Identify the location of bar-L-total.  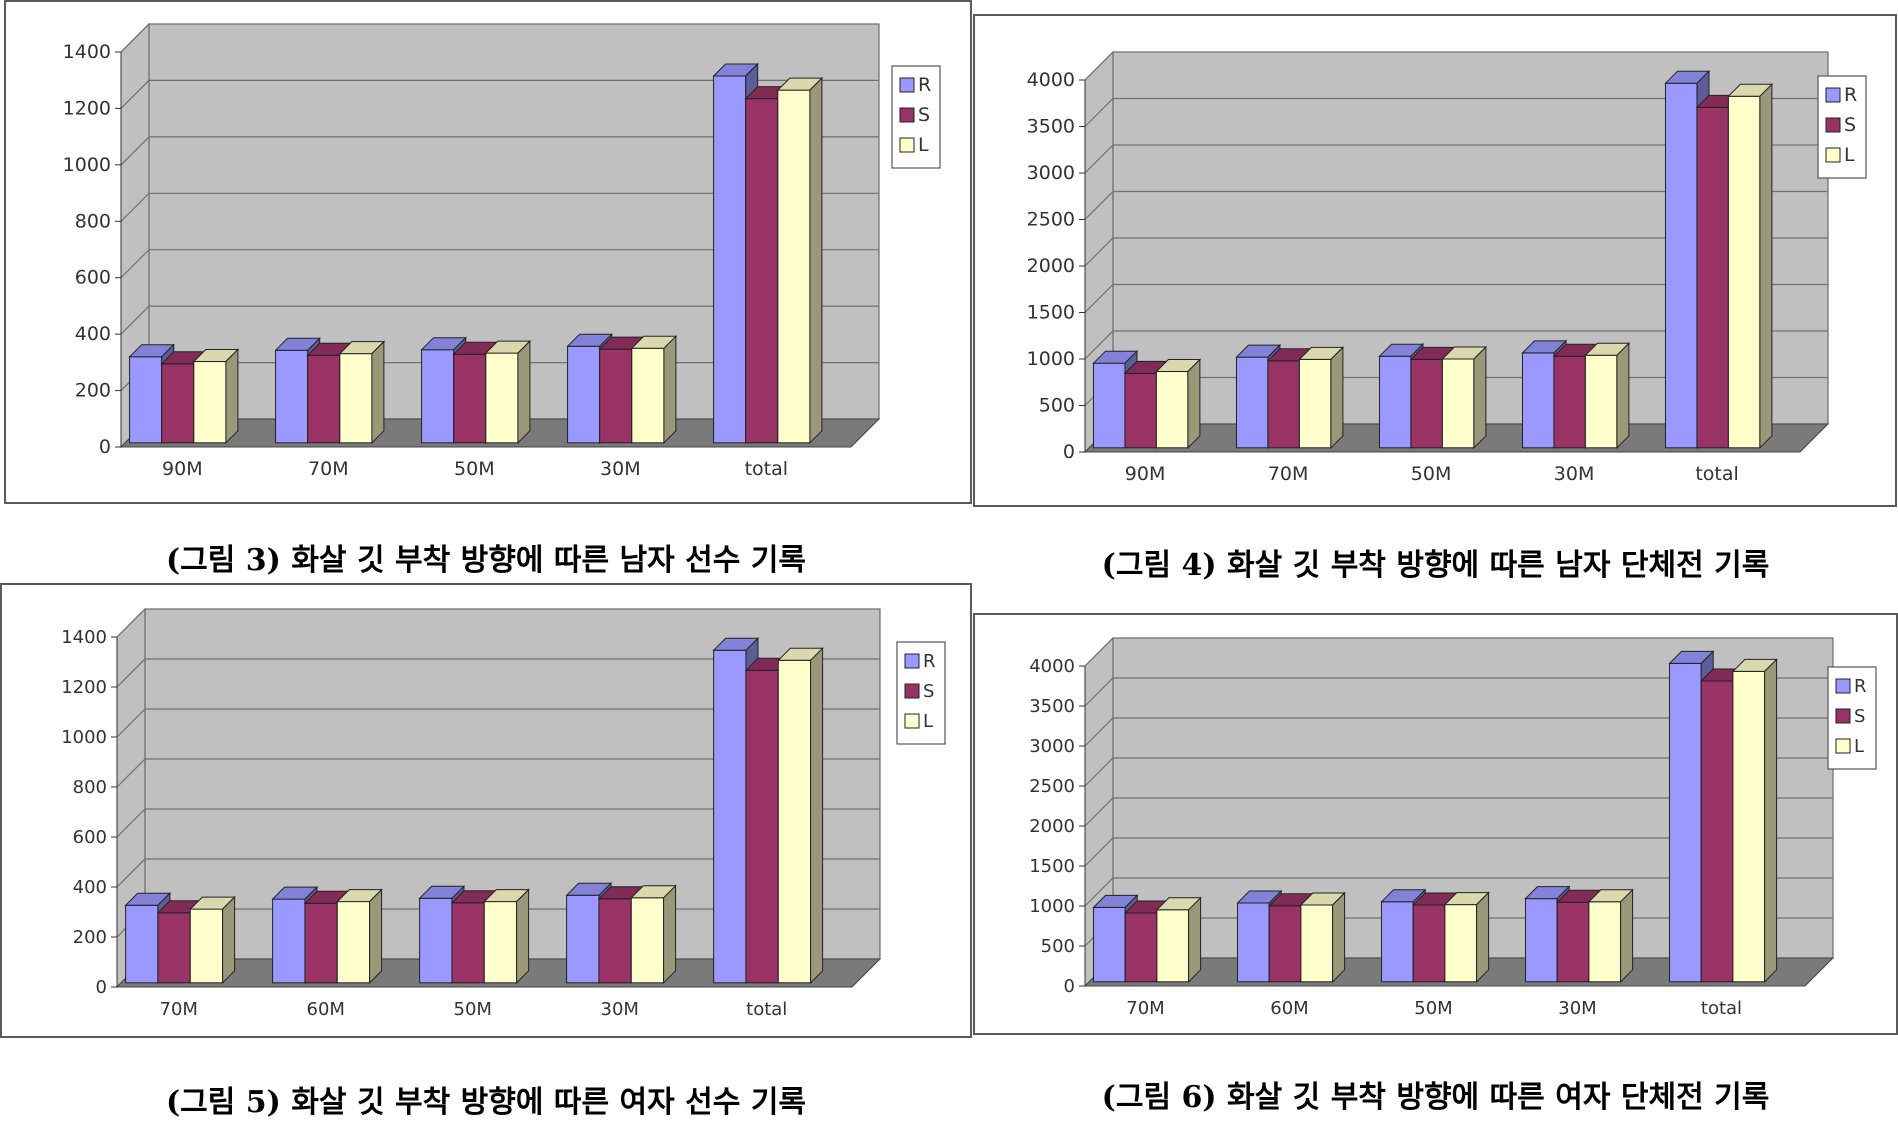
(1750, 266).